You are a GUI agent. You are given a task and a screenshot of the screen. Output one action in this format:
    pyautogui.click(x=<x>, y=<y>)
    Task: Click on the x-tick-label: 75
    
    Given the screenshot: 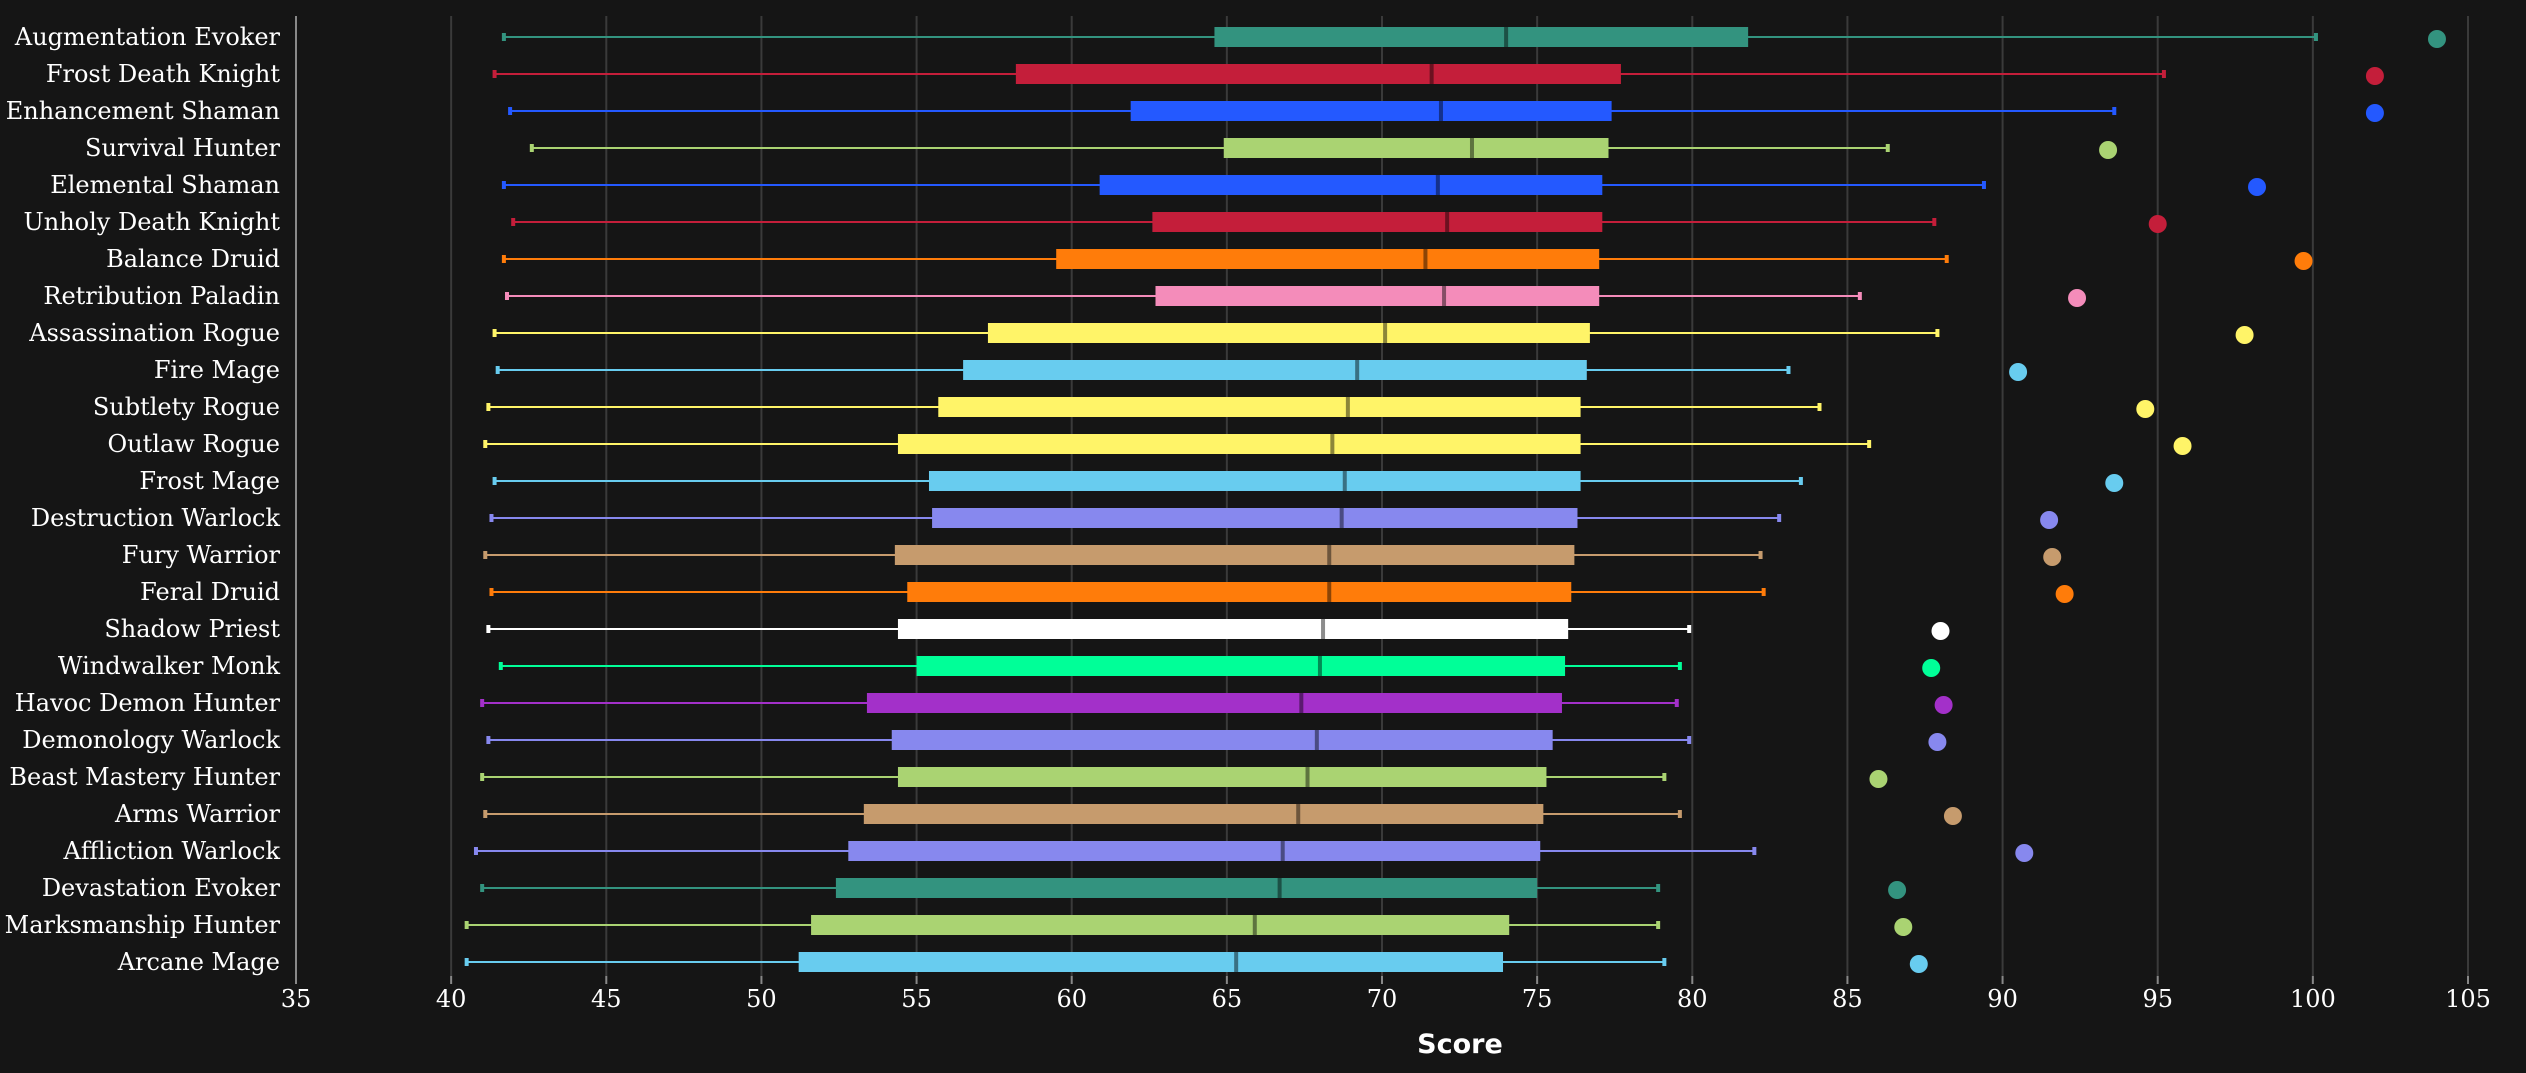 What is the action you would take?
    pyautogui.click(x=1537, y=999)
    